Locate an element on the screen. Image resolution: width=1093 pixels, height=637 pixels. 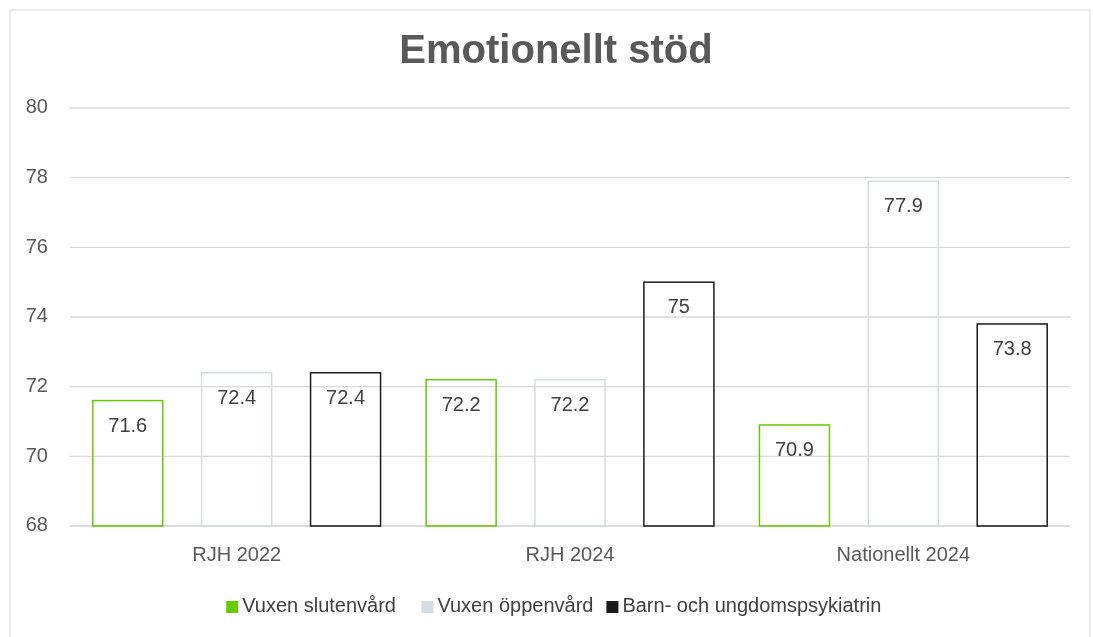
x-tick-label: Nationellt 2024 is located at coordinates (903, 554).